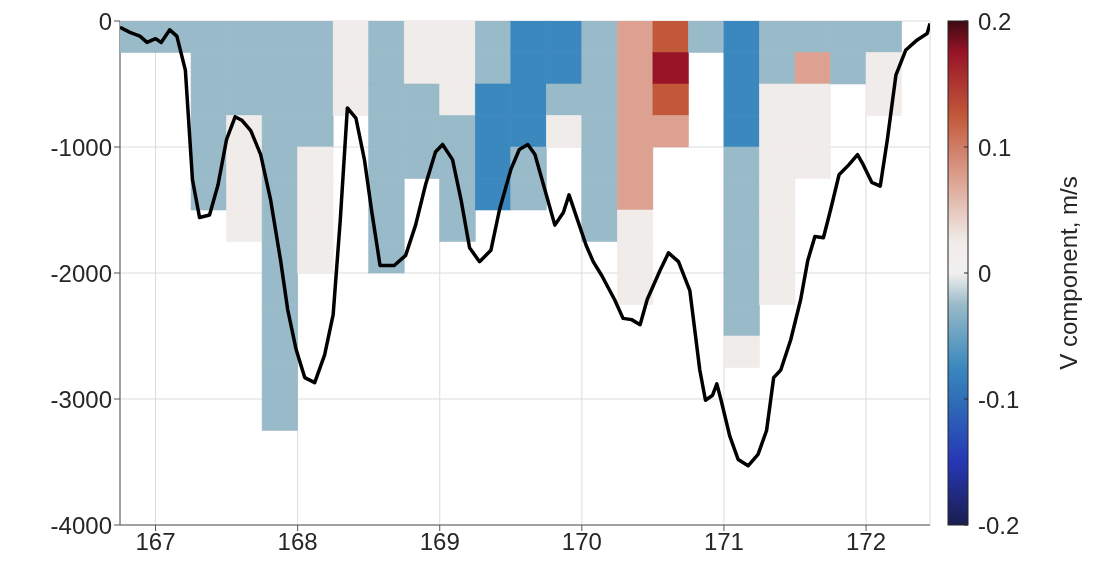  Describe the element at coordinates (81, 147) in the screenshot. I see `y-tick-label: -1000` at that location.